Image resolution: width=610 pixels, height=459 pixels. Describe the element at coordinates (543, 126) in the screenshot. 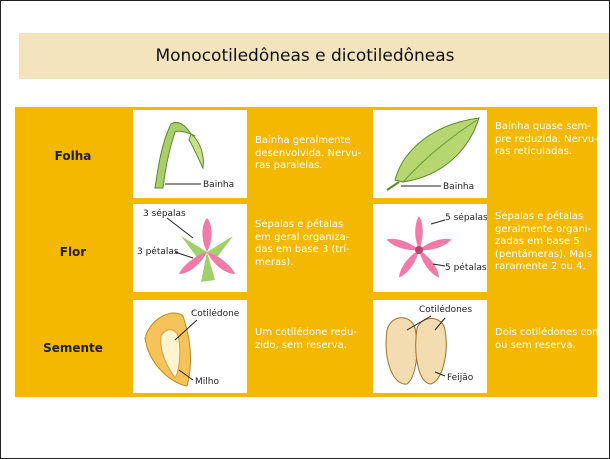

I see `text-line: Bainha quase sem-` at that location.